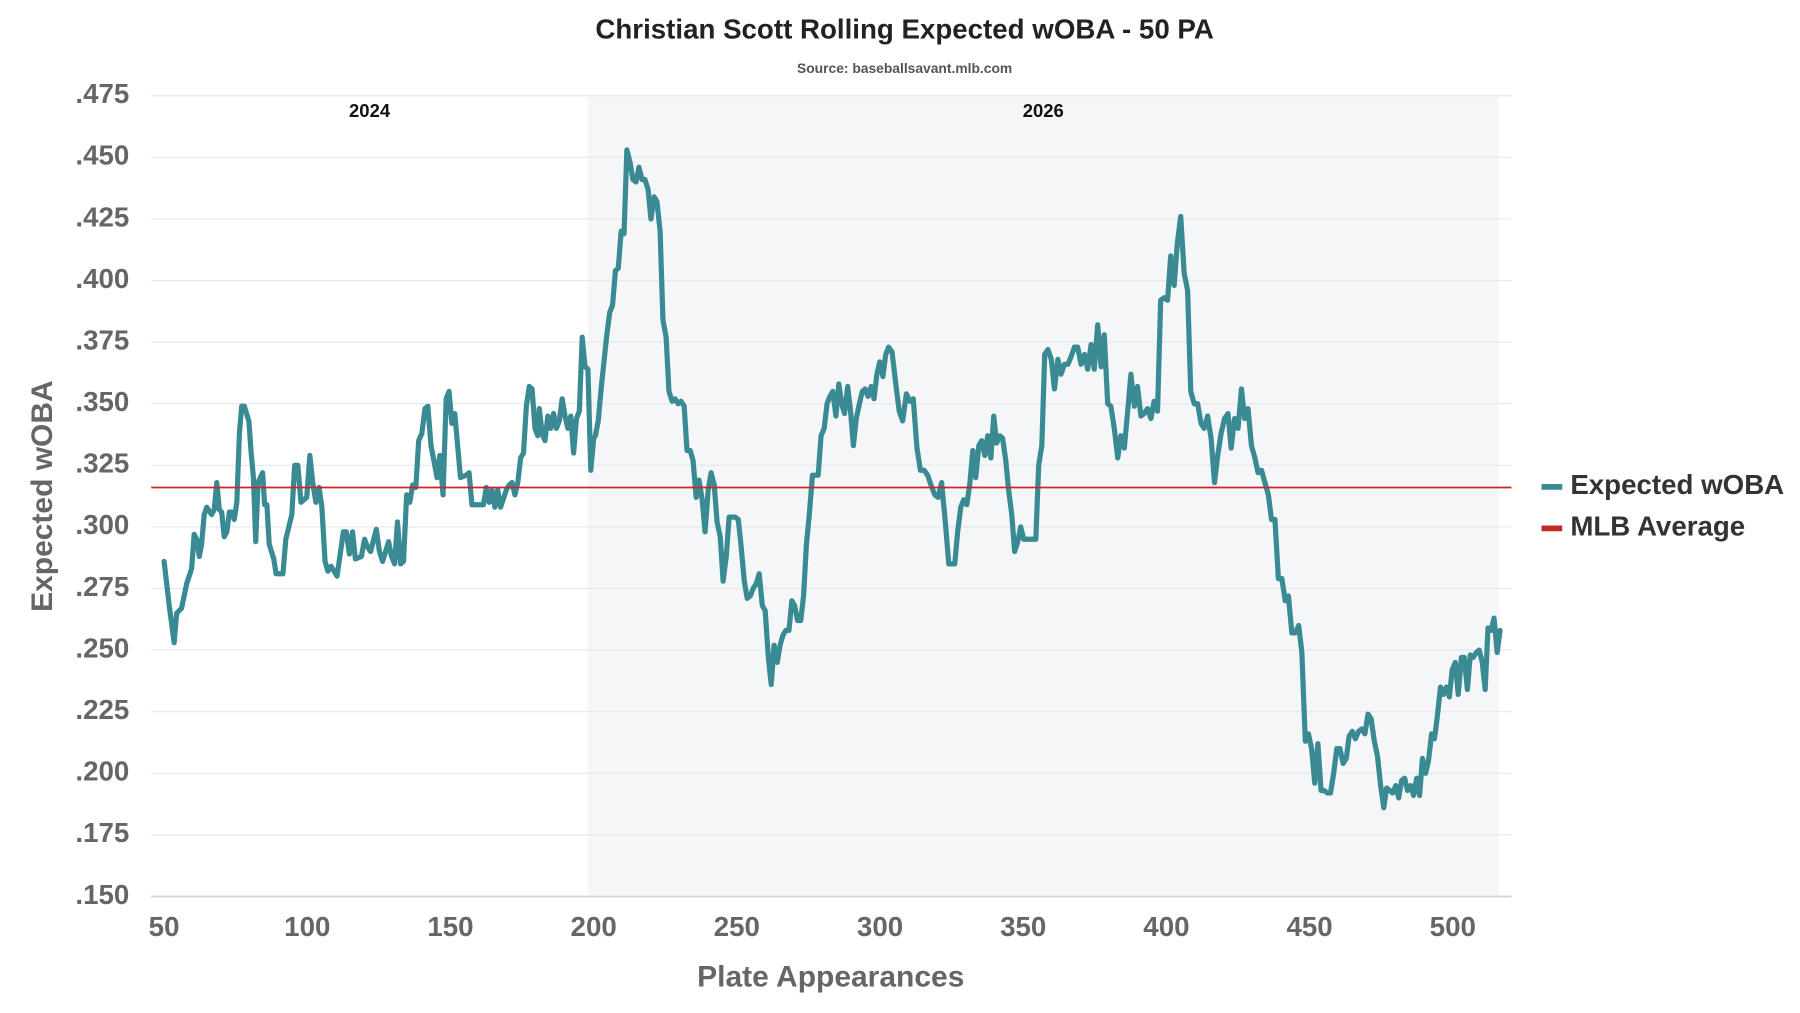 This screenshot has width=1800, height=1013. What do you see at coordinates (1657, 526) in the screenshot?
I see `legend-label: MLB Average` at bounding box center [1657, 526].